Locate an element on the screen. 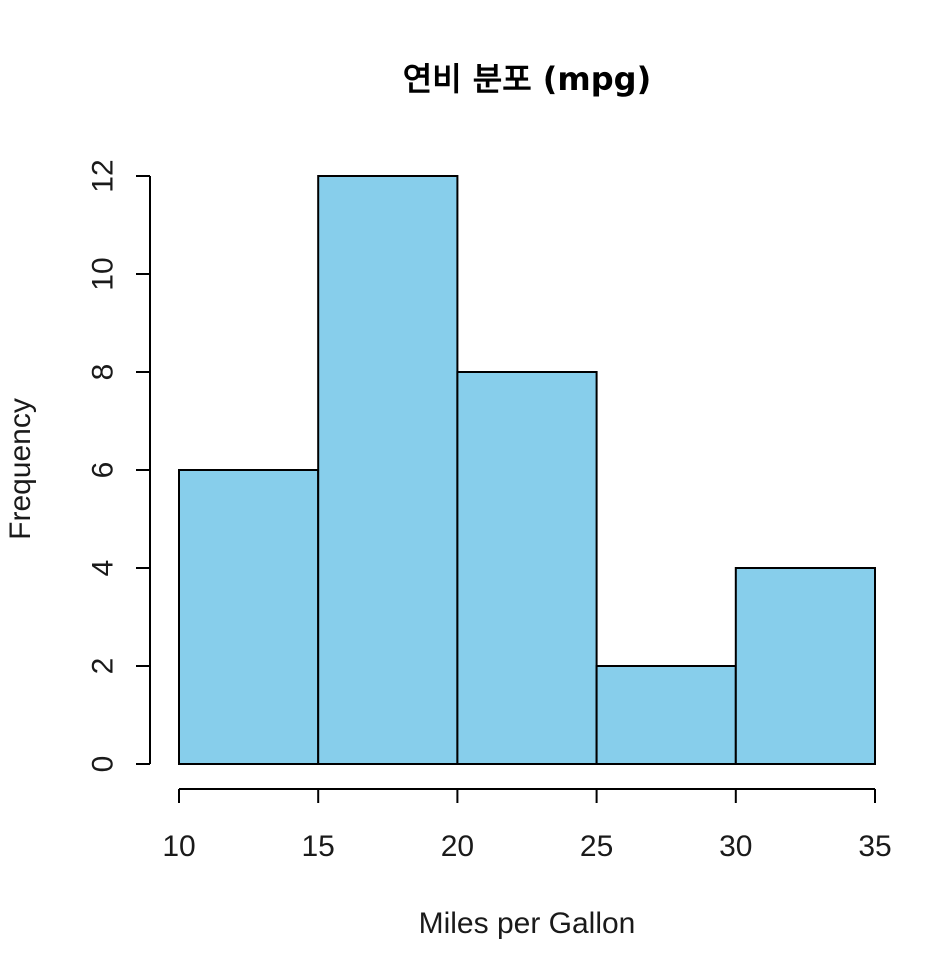 Image resolution: width=925 pixels, height=959 pixels. x-tick-label: 15 is located at coordinates (318, 846).